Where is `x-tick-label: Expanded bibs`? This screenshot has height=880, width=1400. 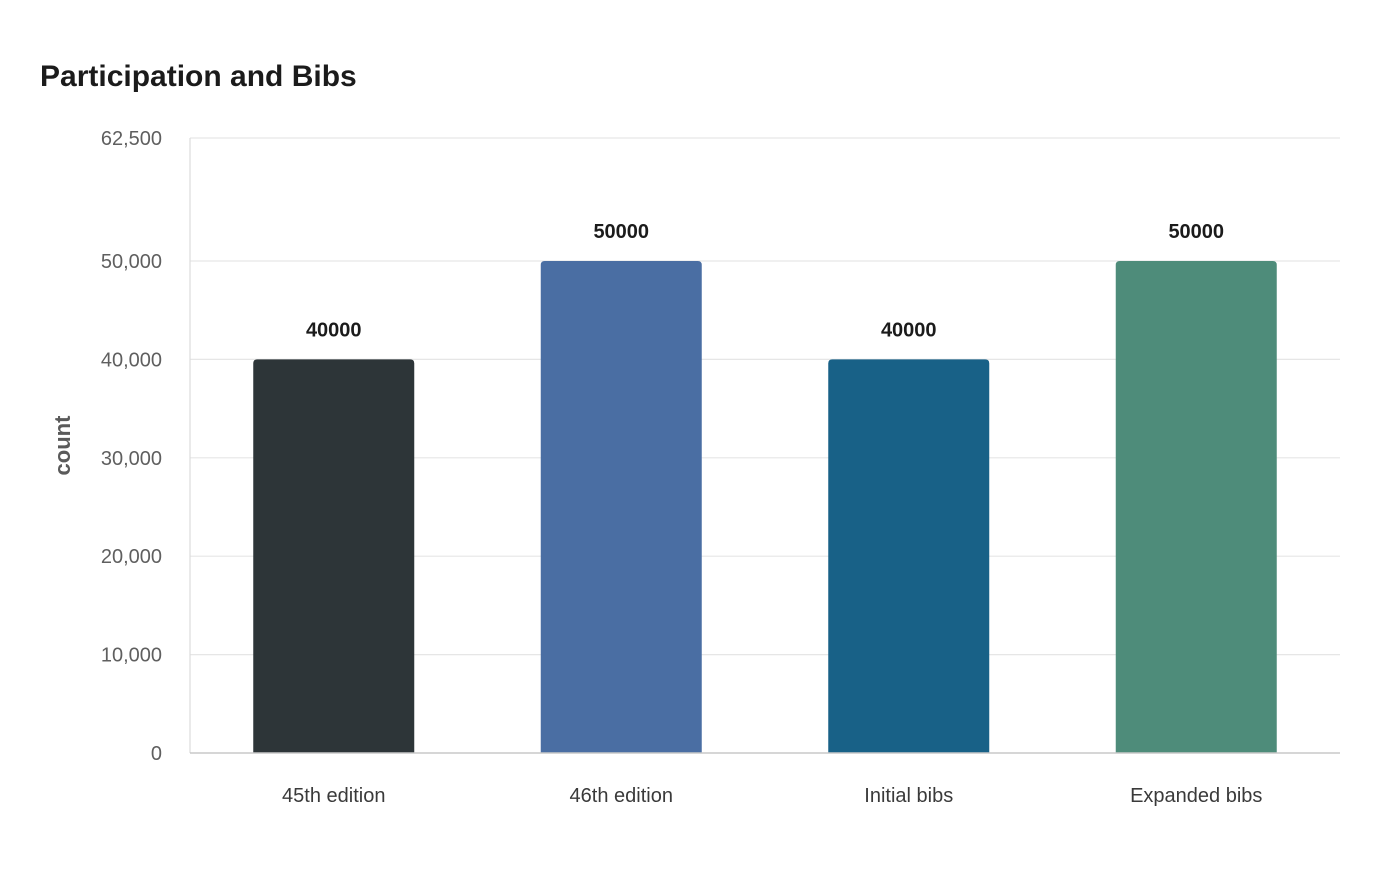
x-tick-label: Expanded bibs is located at coordinates (1196, 796).